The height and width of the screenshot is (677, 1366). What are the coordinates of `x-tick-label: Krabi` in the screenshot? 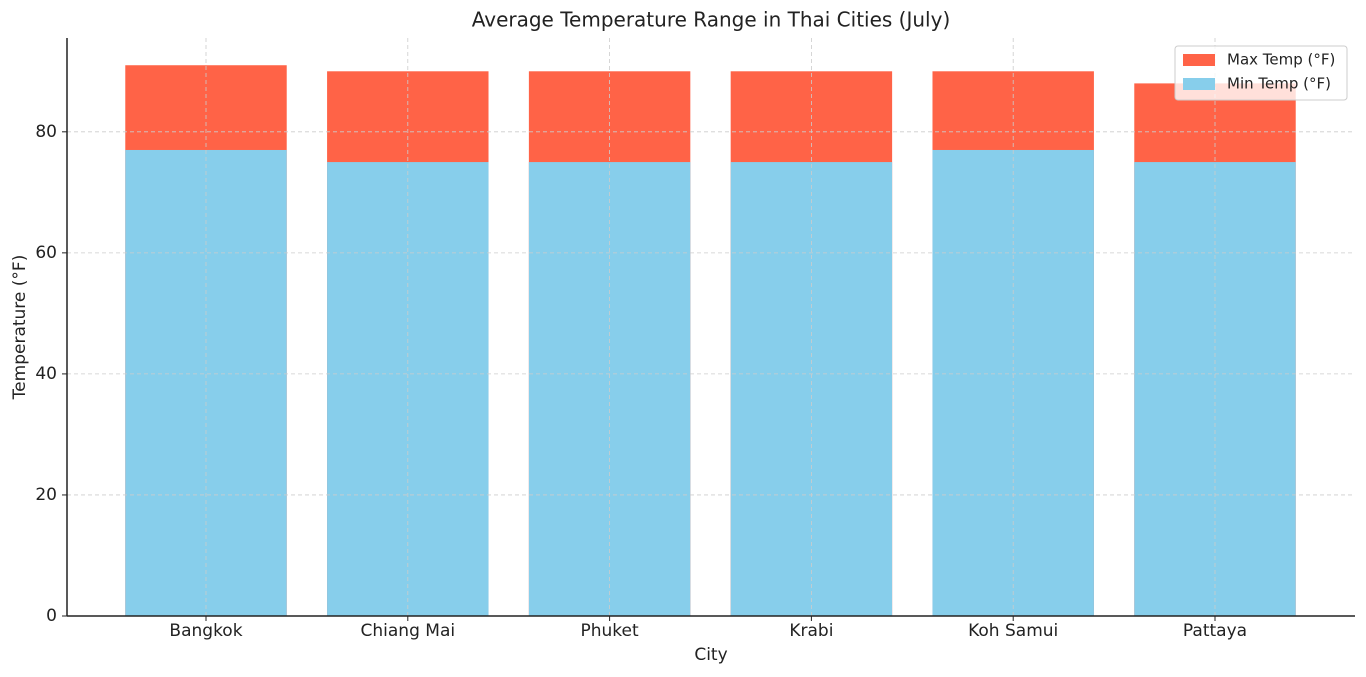 It's located at (811, 631).